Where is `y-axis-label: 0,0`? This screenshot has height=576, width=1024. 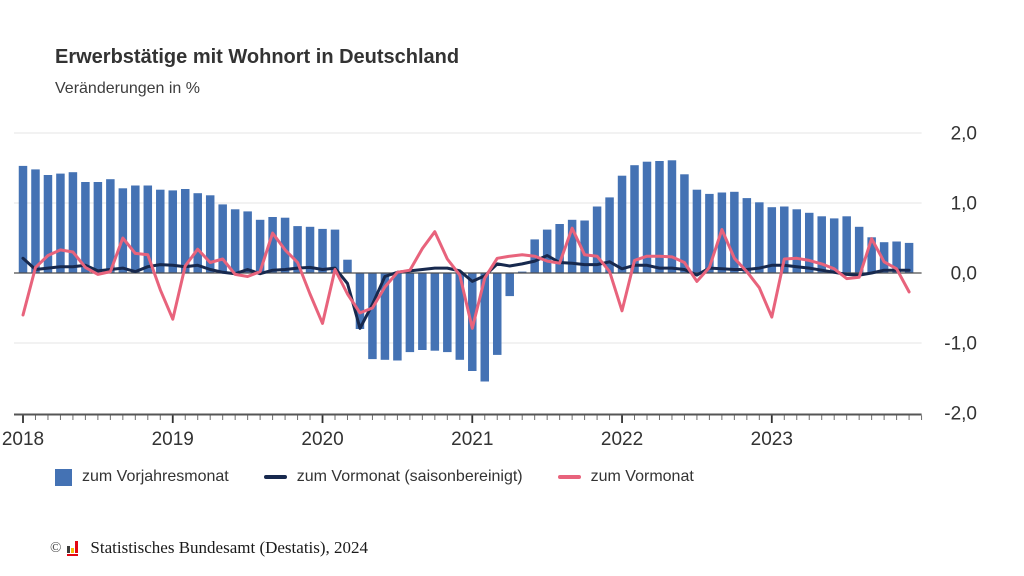
y-axis-label: 0,0 is located at coordinates (964, 274).